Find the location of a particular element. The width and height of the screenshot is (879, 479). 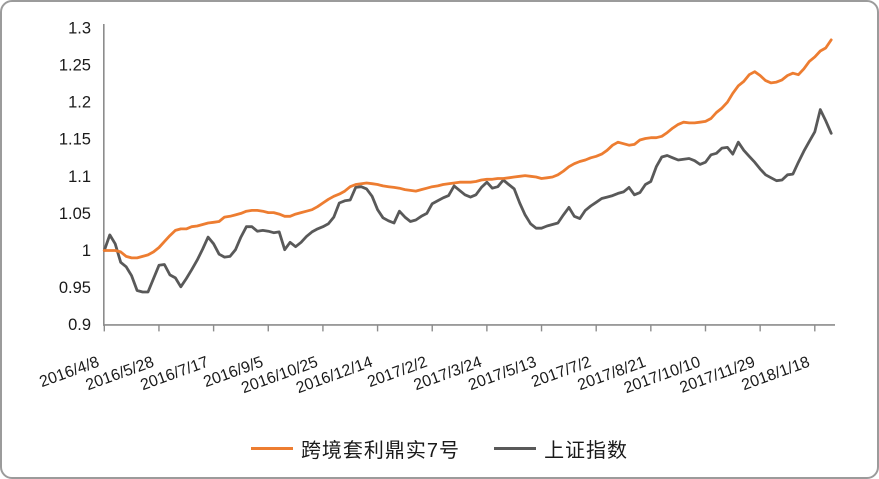

legend-item-fund: 跨境套利鼎实7号 is located at coordinates (355, 448).